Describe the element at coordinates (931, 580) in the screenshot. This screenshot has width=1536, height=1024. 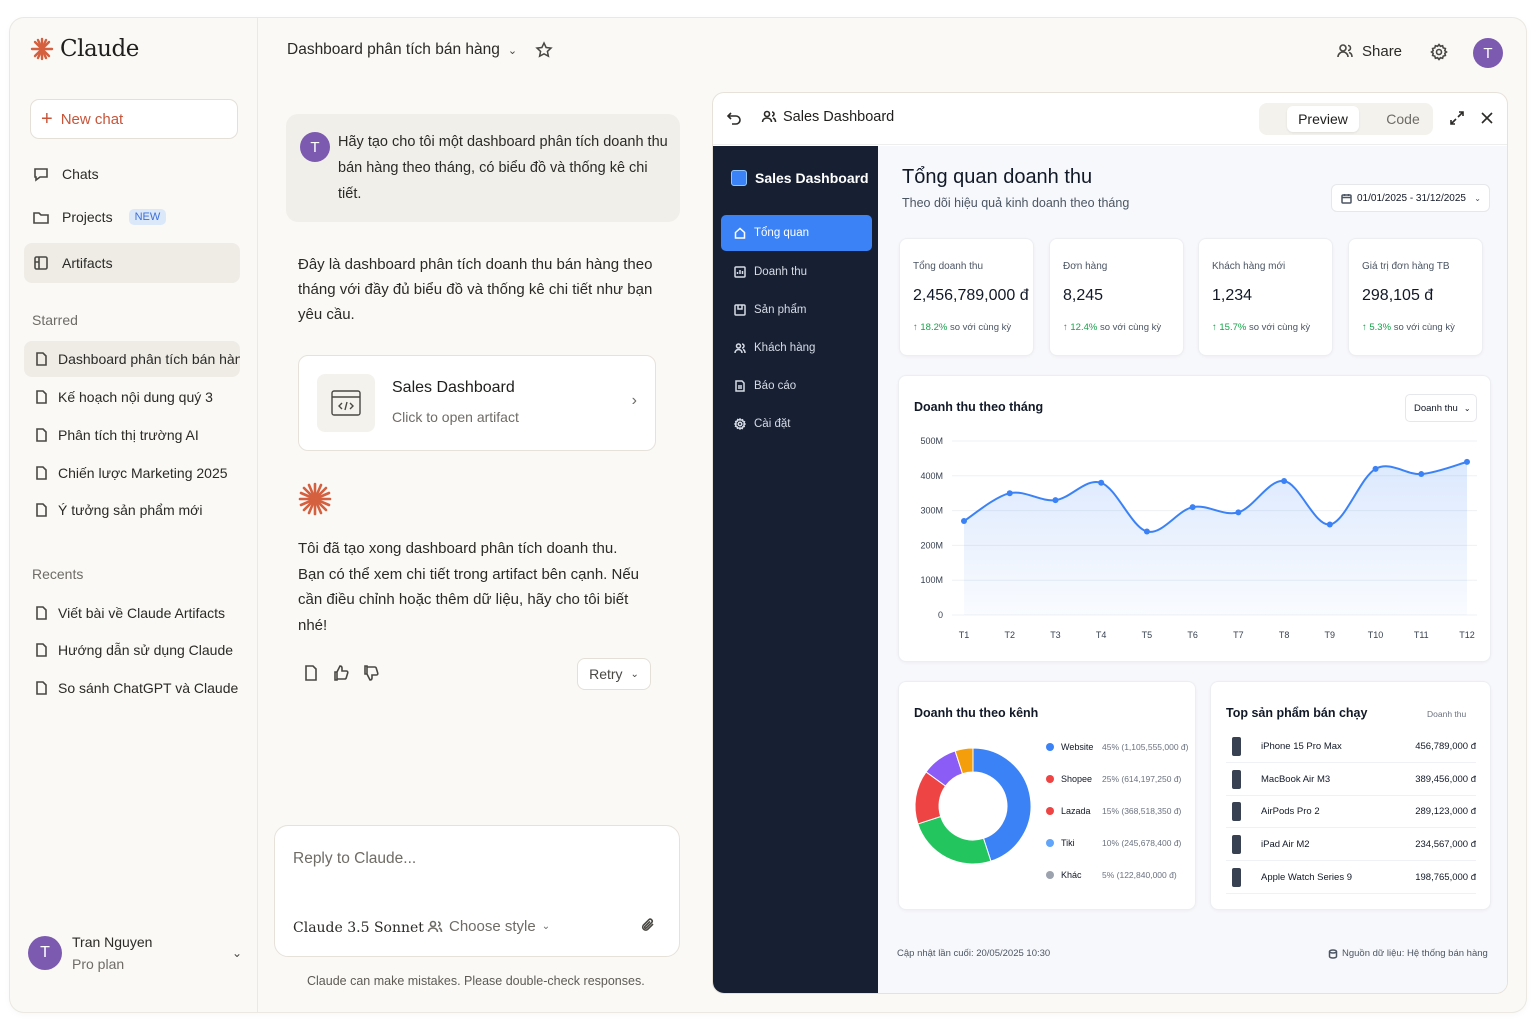
I see `y-tick-label: 100M` at that location.